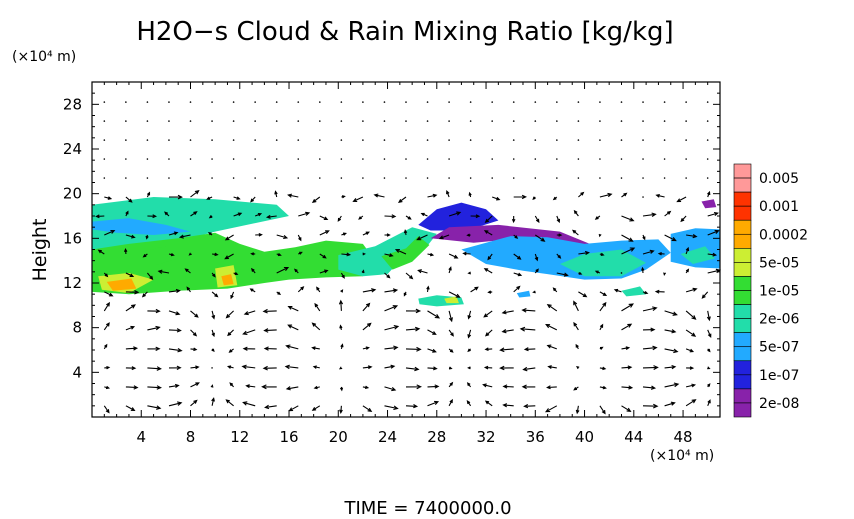 The image size is (854, 519). What do you see at coordinates (779, 404) in the screenshot?
I see `colorbar-label: 2e-08` at bounding box center [779, 404].